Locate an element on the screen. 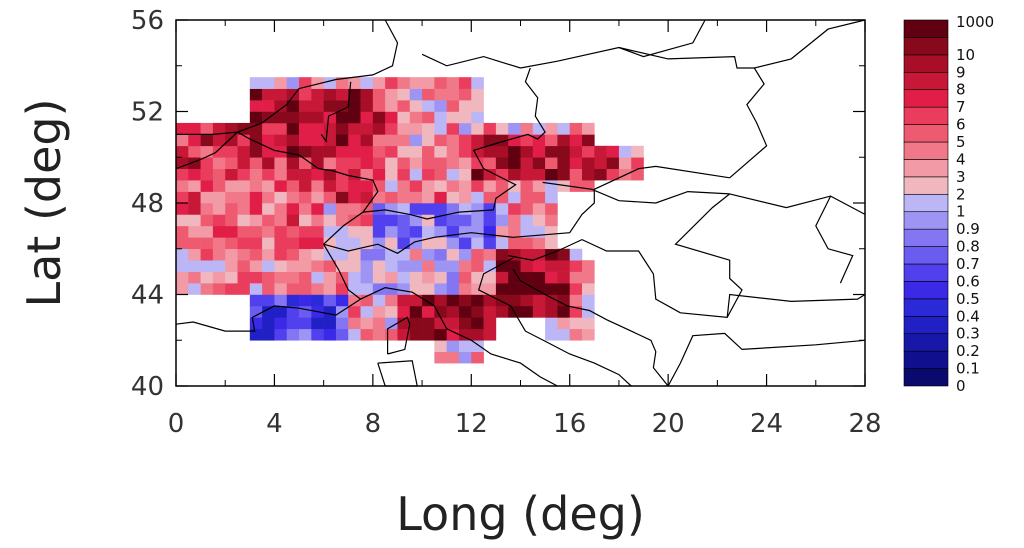 This screenshot has width=1024, height=548. x-axis-title: Long (deg) is located at coordinates (520, 514).